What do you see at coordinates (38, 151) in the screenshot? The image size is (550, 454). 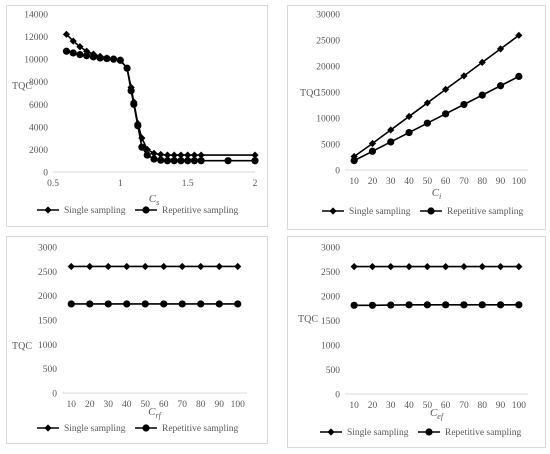 I see `y-tick-label: 2000` at bounding box center [38, 151].